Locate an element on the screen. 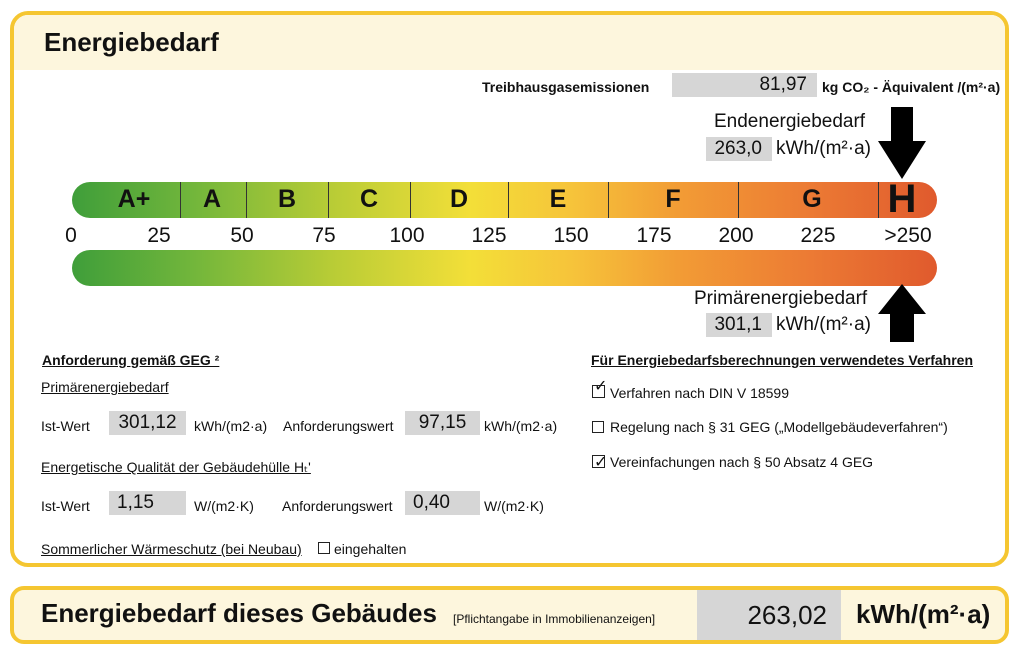  envelope-ist-unit: W/(m2·K) is located at coordinates (224, 506).